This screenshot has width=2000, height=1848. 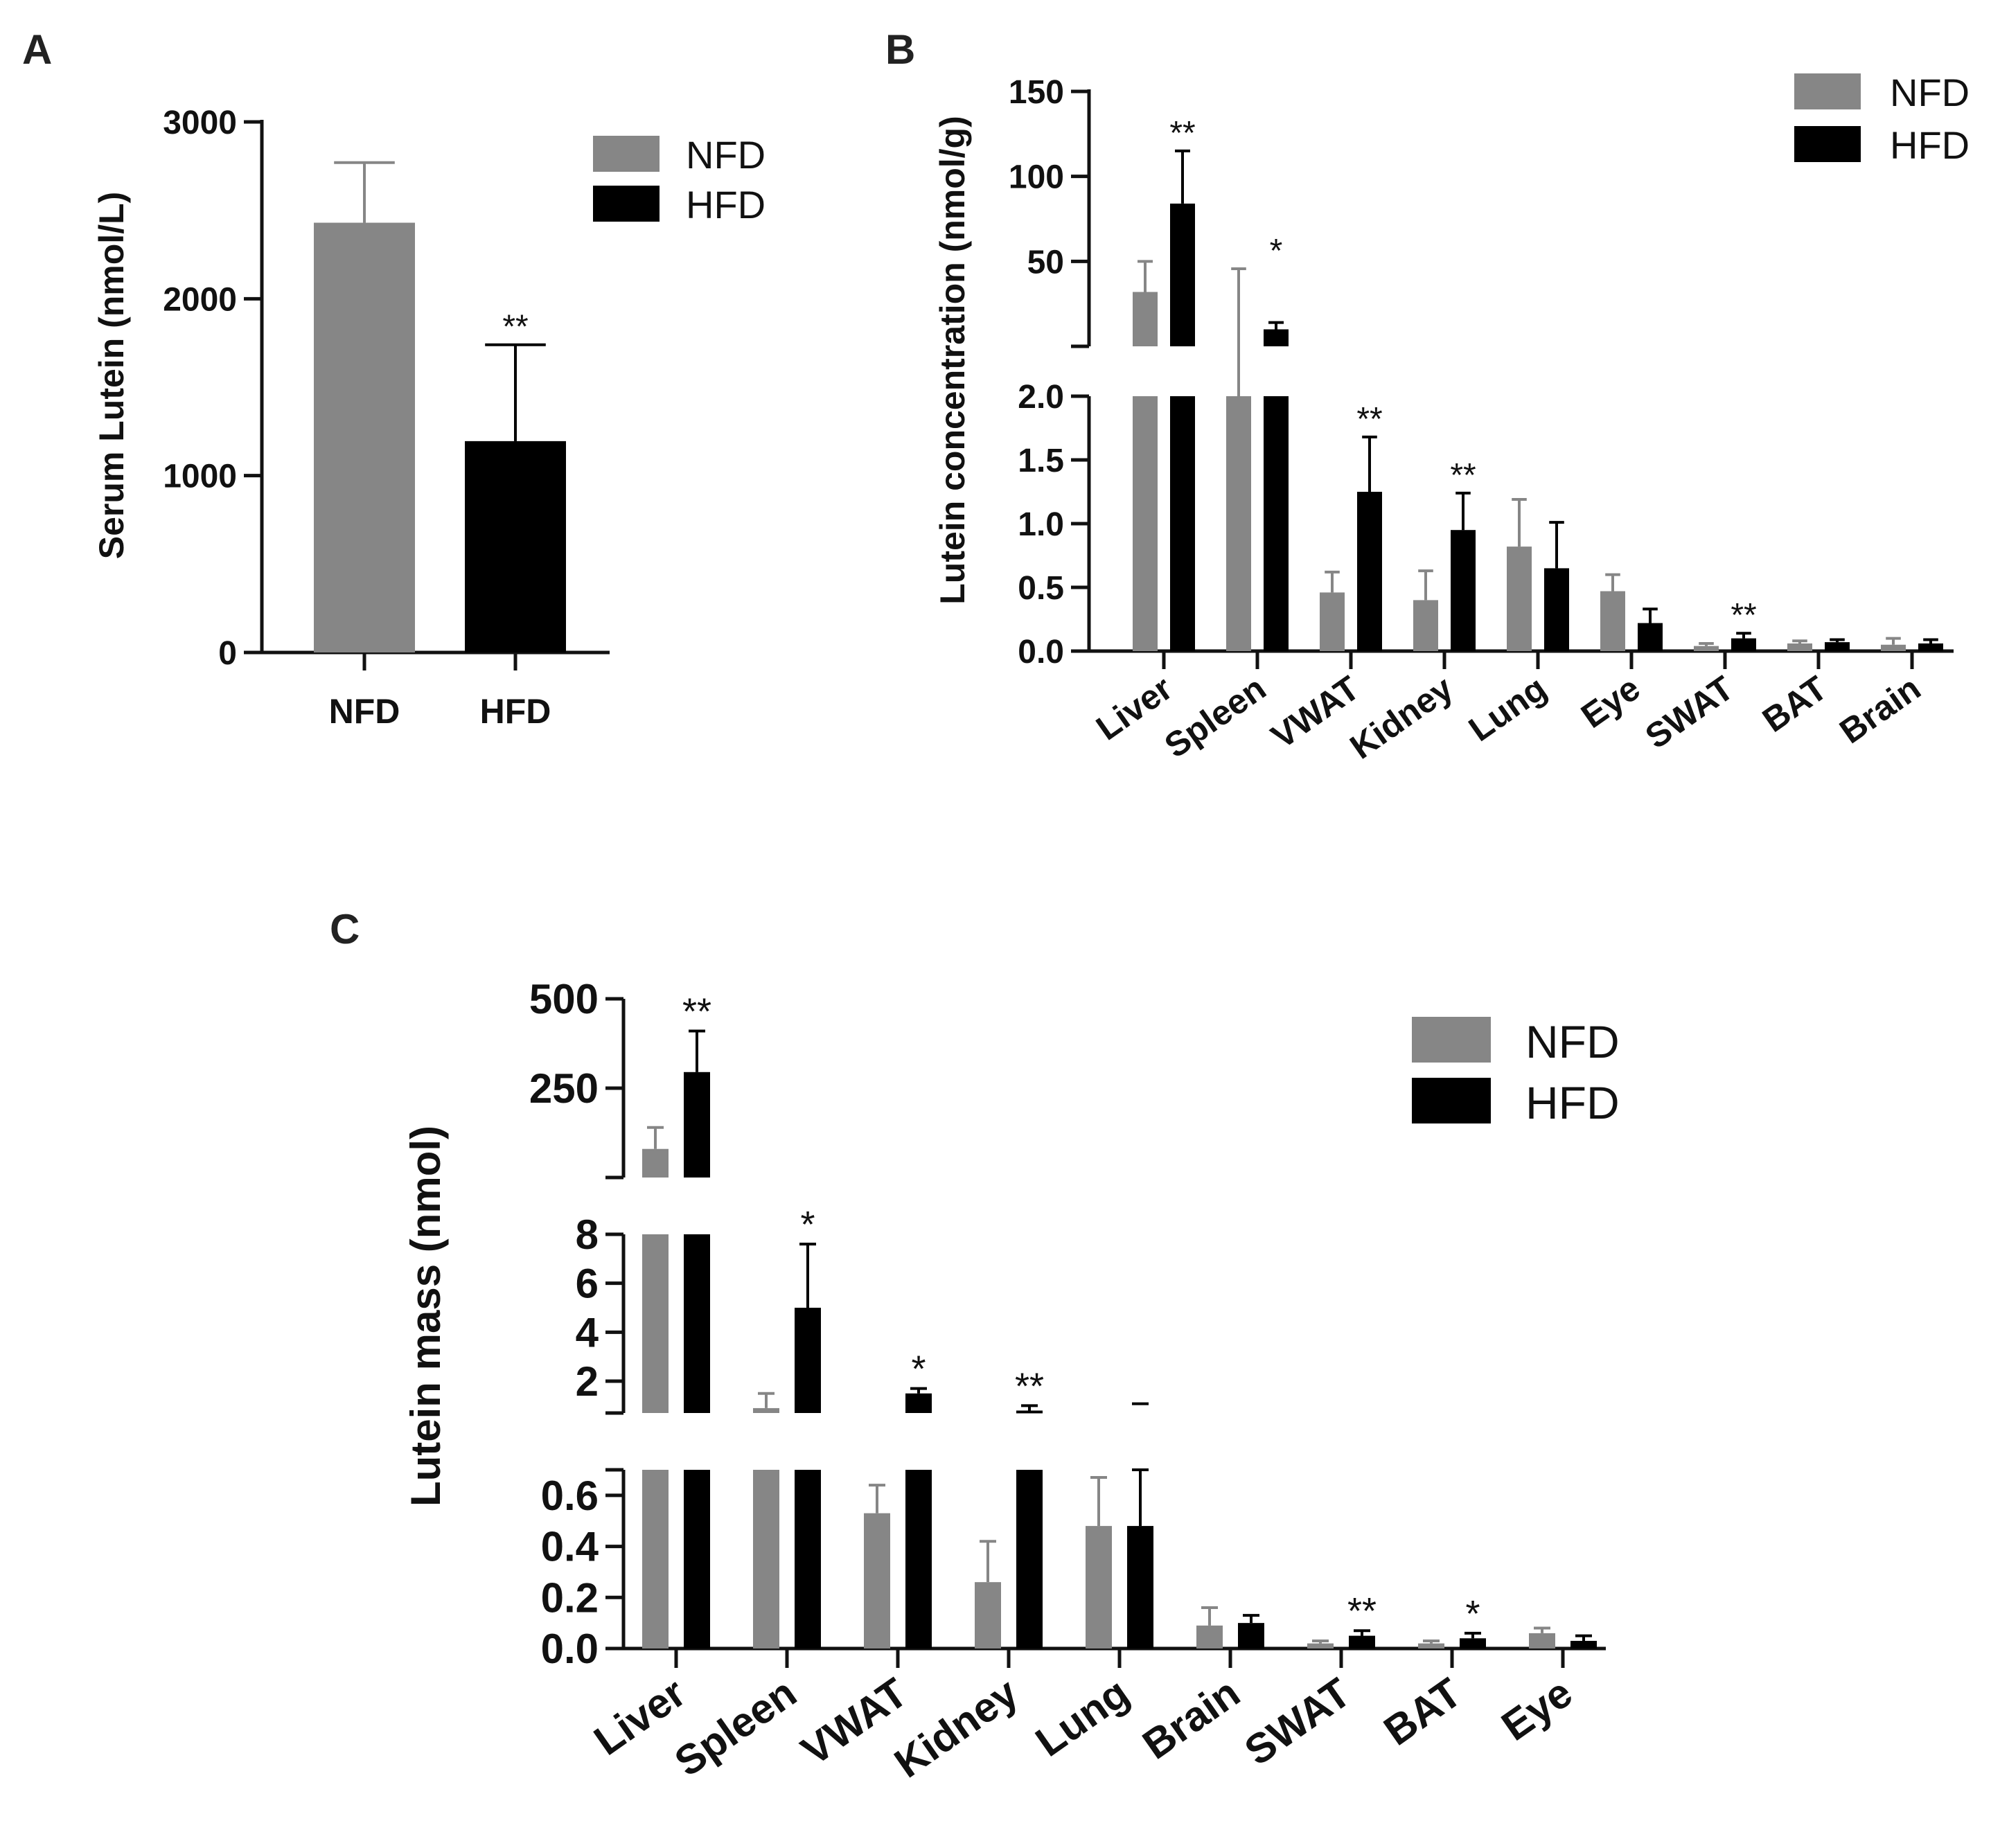 What do you see at coordinates (679, 179) in the screenshot?
I see `panel-a-legend: NFD HFD` at bounding box center [679, 179].